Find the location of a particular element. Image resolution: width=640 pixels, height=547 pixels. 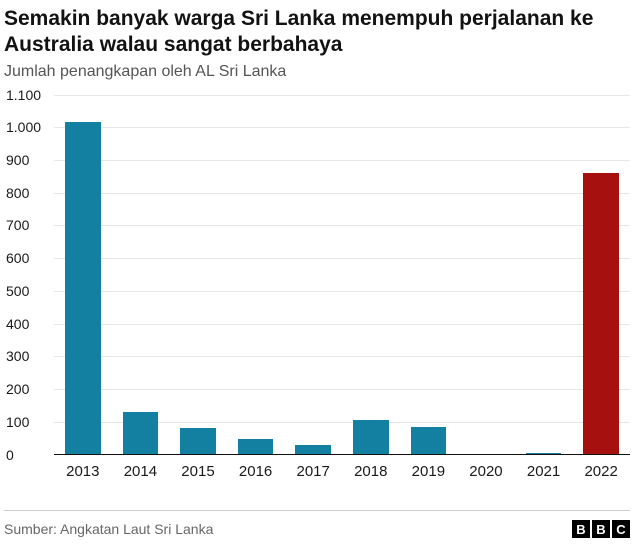

y-tick-label: 900 is located at coordinates (18, 159).